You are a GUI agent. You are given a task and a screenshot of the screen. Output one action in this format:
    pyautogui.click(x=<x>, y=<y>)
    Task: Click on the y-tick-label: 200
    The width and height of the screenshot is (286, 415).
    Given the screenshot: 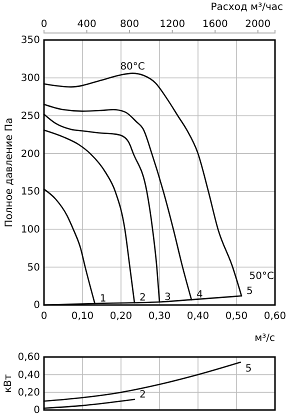 What is the action you would take?
    pyautogui.click(x=30, y=154)
    